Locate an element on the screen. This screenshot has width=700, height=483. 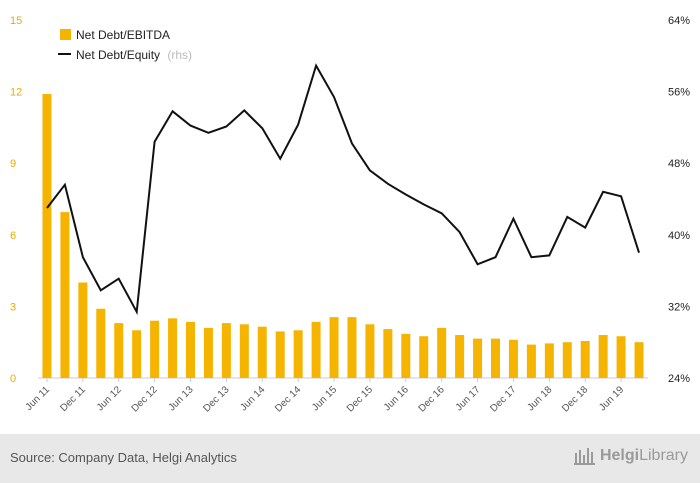
x-tick-label-jun-16: Jun 16 is located at coordinates (396, 398).